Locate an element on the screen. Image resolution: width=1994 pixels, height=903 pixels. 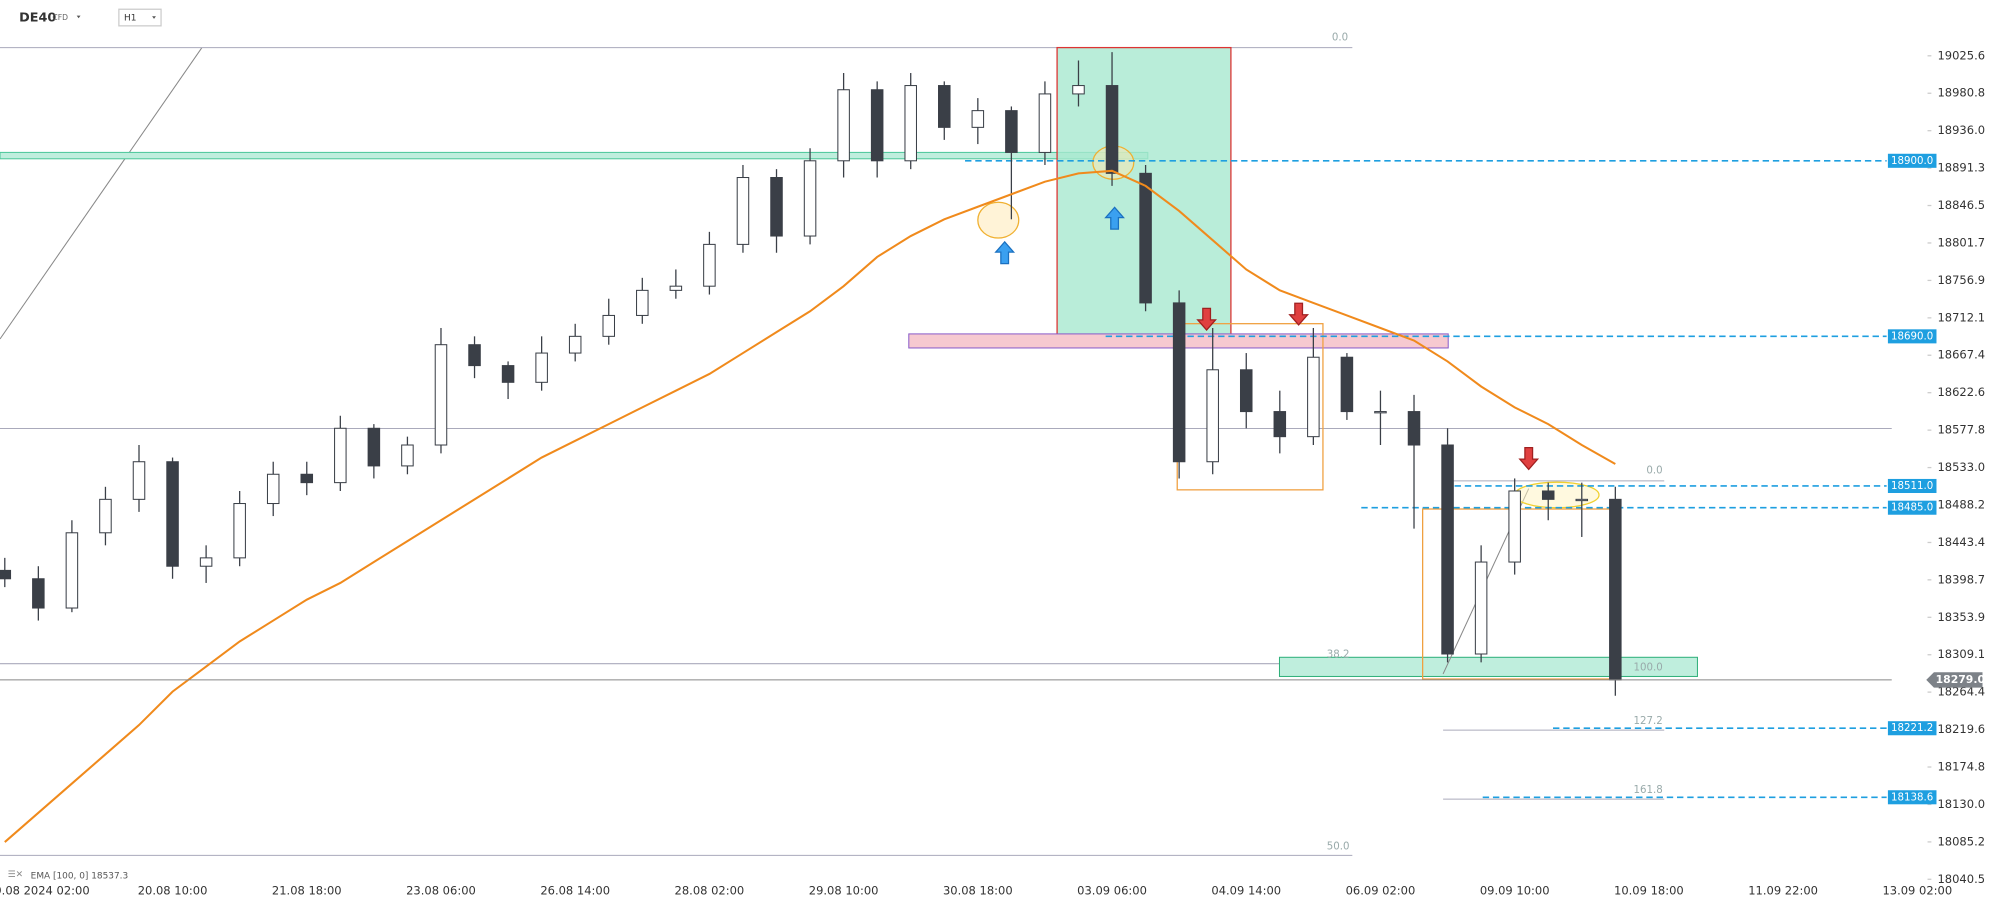
y-tick-label: 18712.1 is located at coordinates (1961, 317).